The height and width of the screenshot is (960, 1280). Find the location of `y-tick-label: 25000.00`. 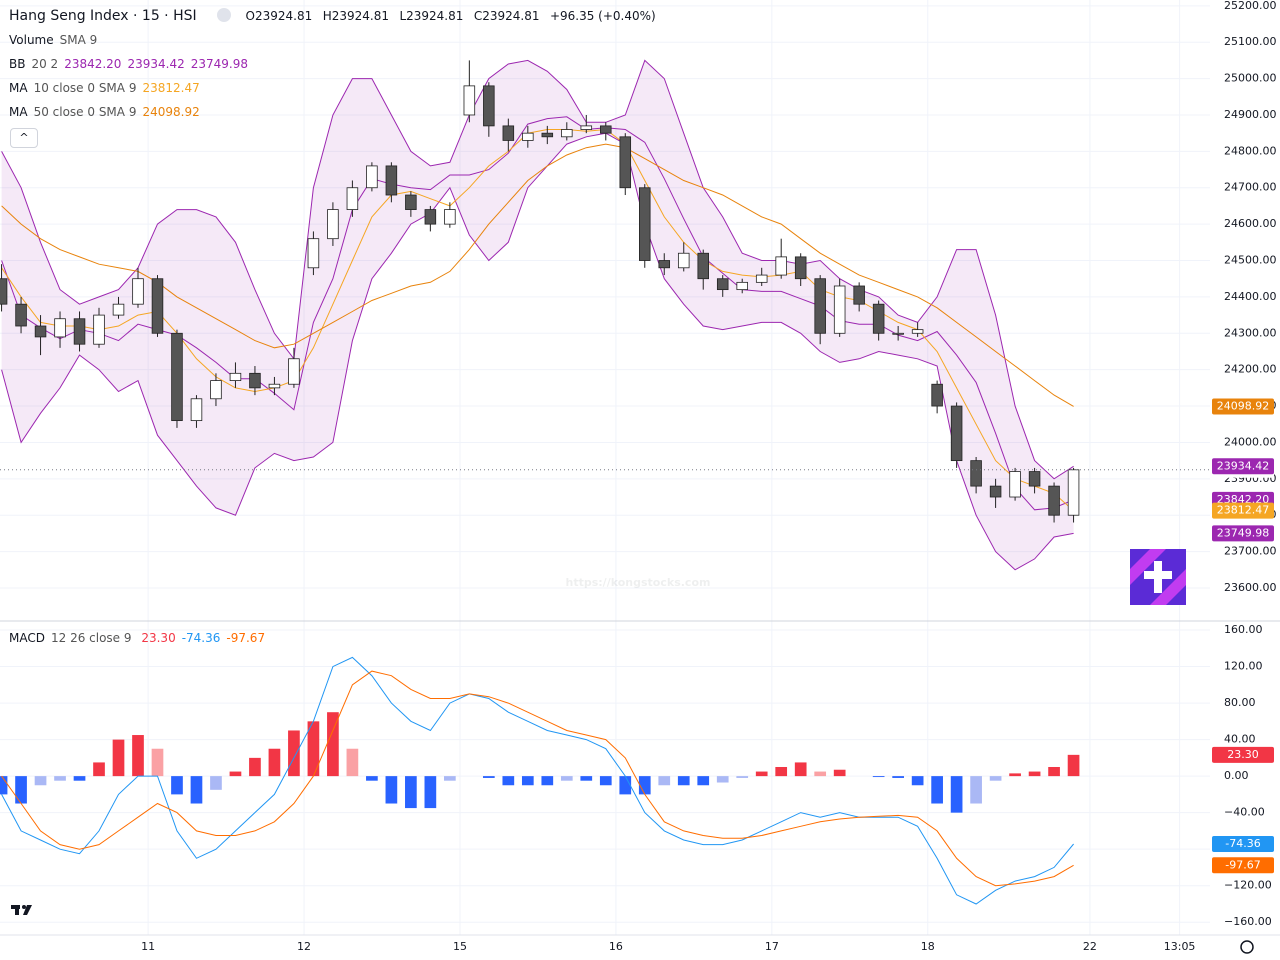

y-tick-label: 25000.00 is located at coordinates (1250, 78).